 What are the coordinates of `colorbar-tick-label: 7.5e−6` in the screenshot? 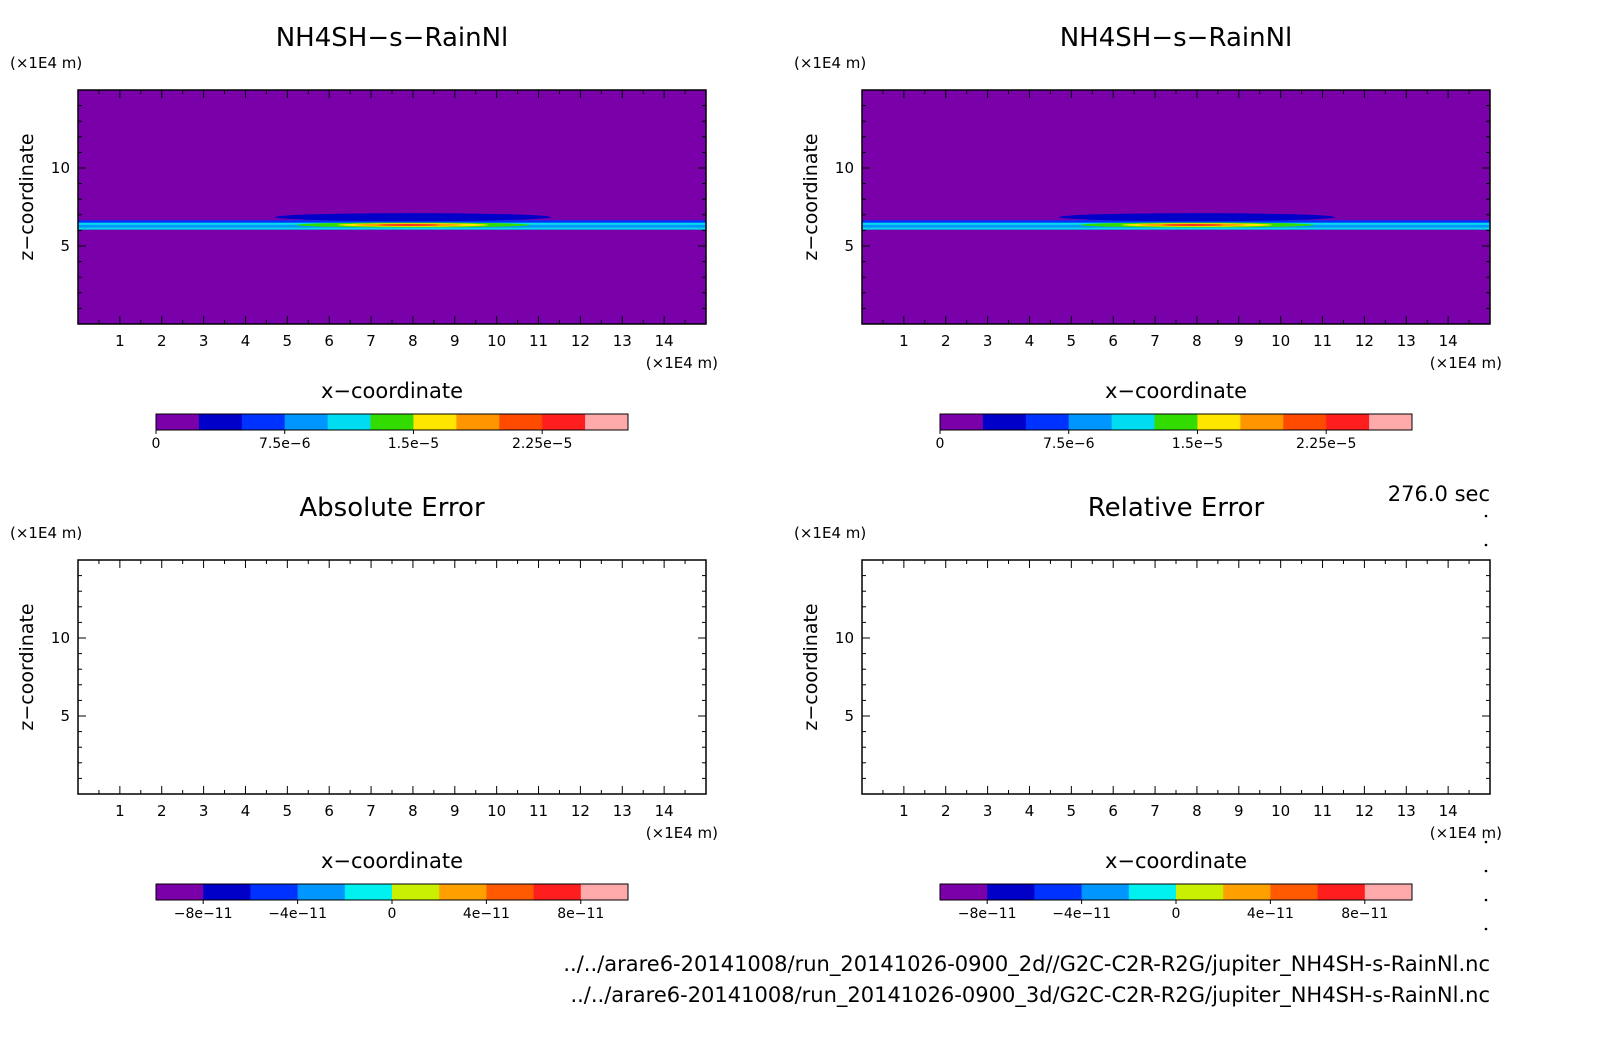 It's located at (1069, 444).